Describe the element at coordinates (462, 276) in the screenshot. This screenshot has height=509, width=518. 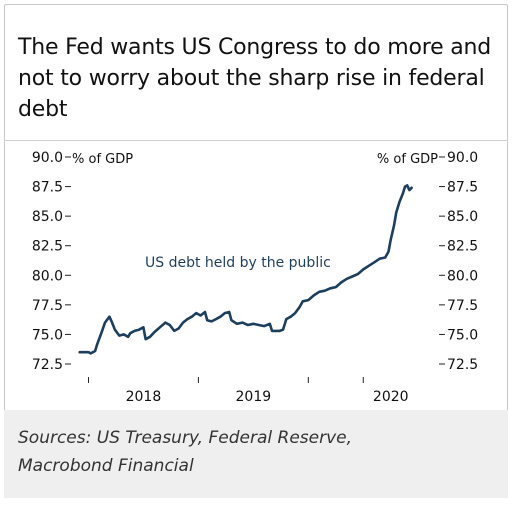
I see `y-tick-label-right: 80.0` at that location.